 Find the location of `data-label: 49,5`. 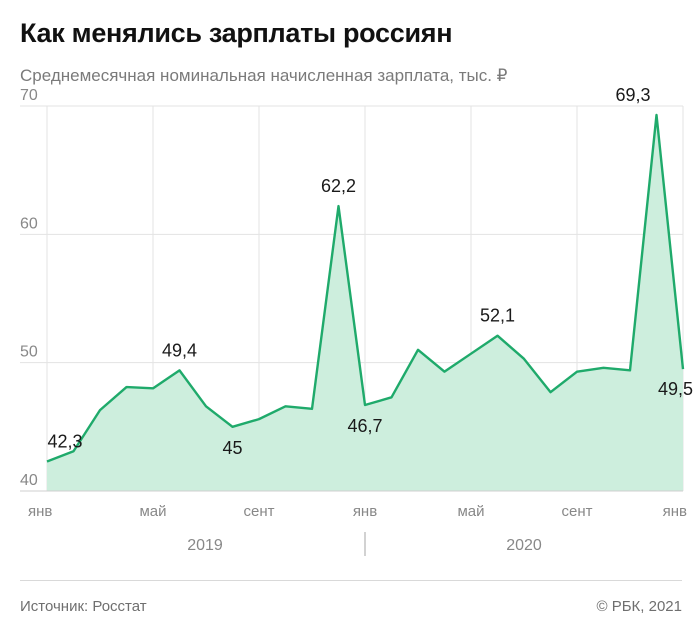

data-label: 49,5 is located at coordinates (675, 389).